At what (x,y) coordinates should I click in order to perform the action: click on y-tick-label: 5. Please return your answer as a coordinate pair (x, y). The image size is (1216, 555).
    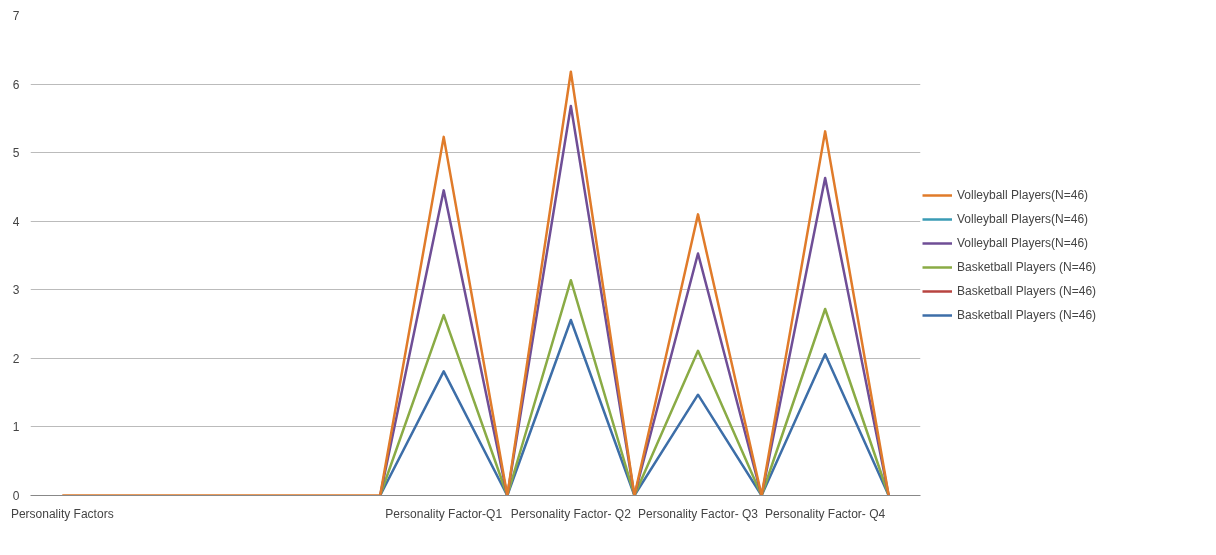
    Looking at the image, I should click on (16, 153).